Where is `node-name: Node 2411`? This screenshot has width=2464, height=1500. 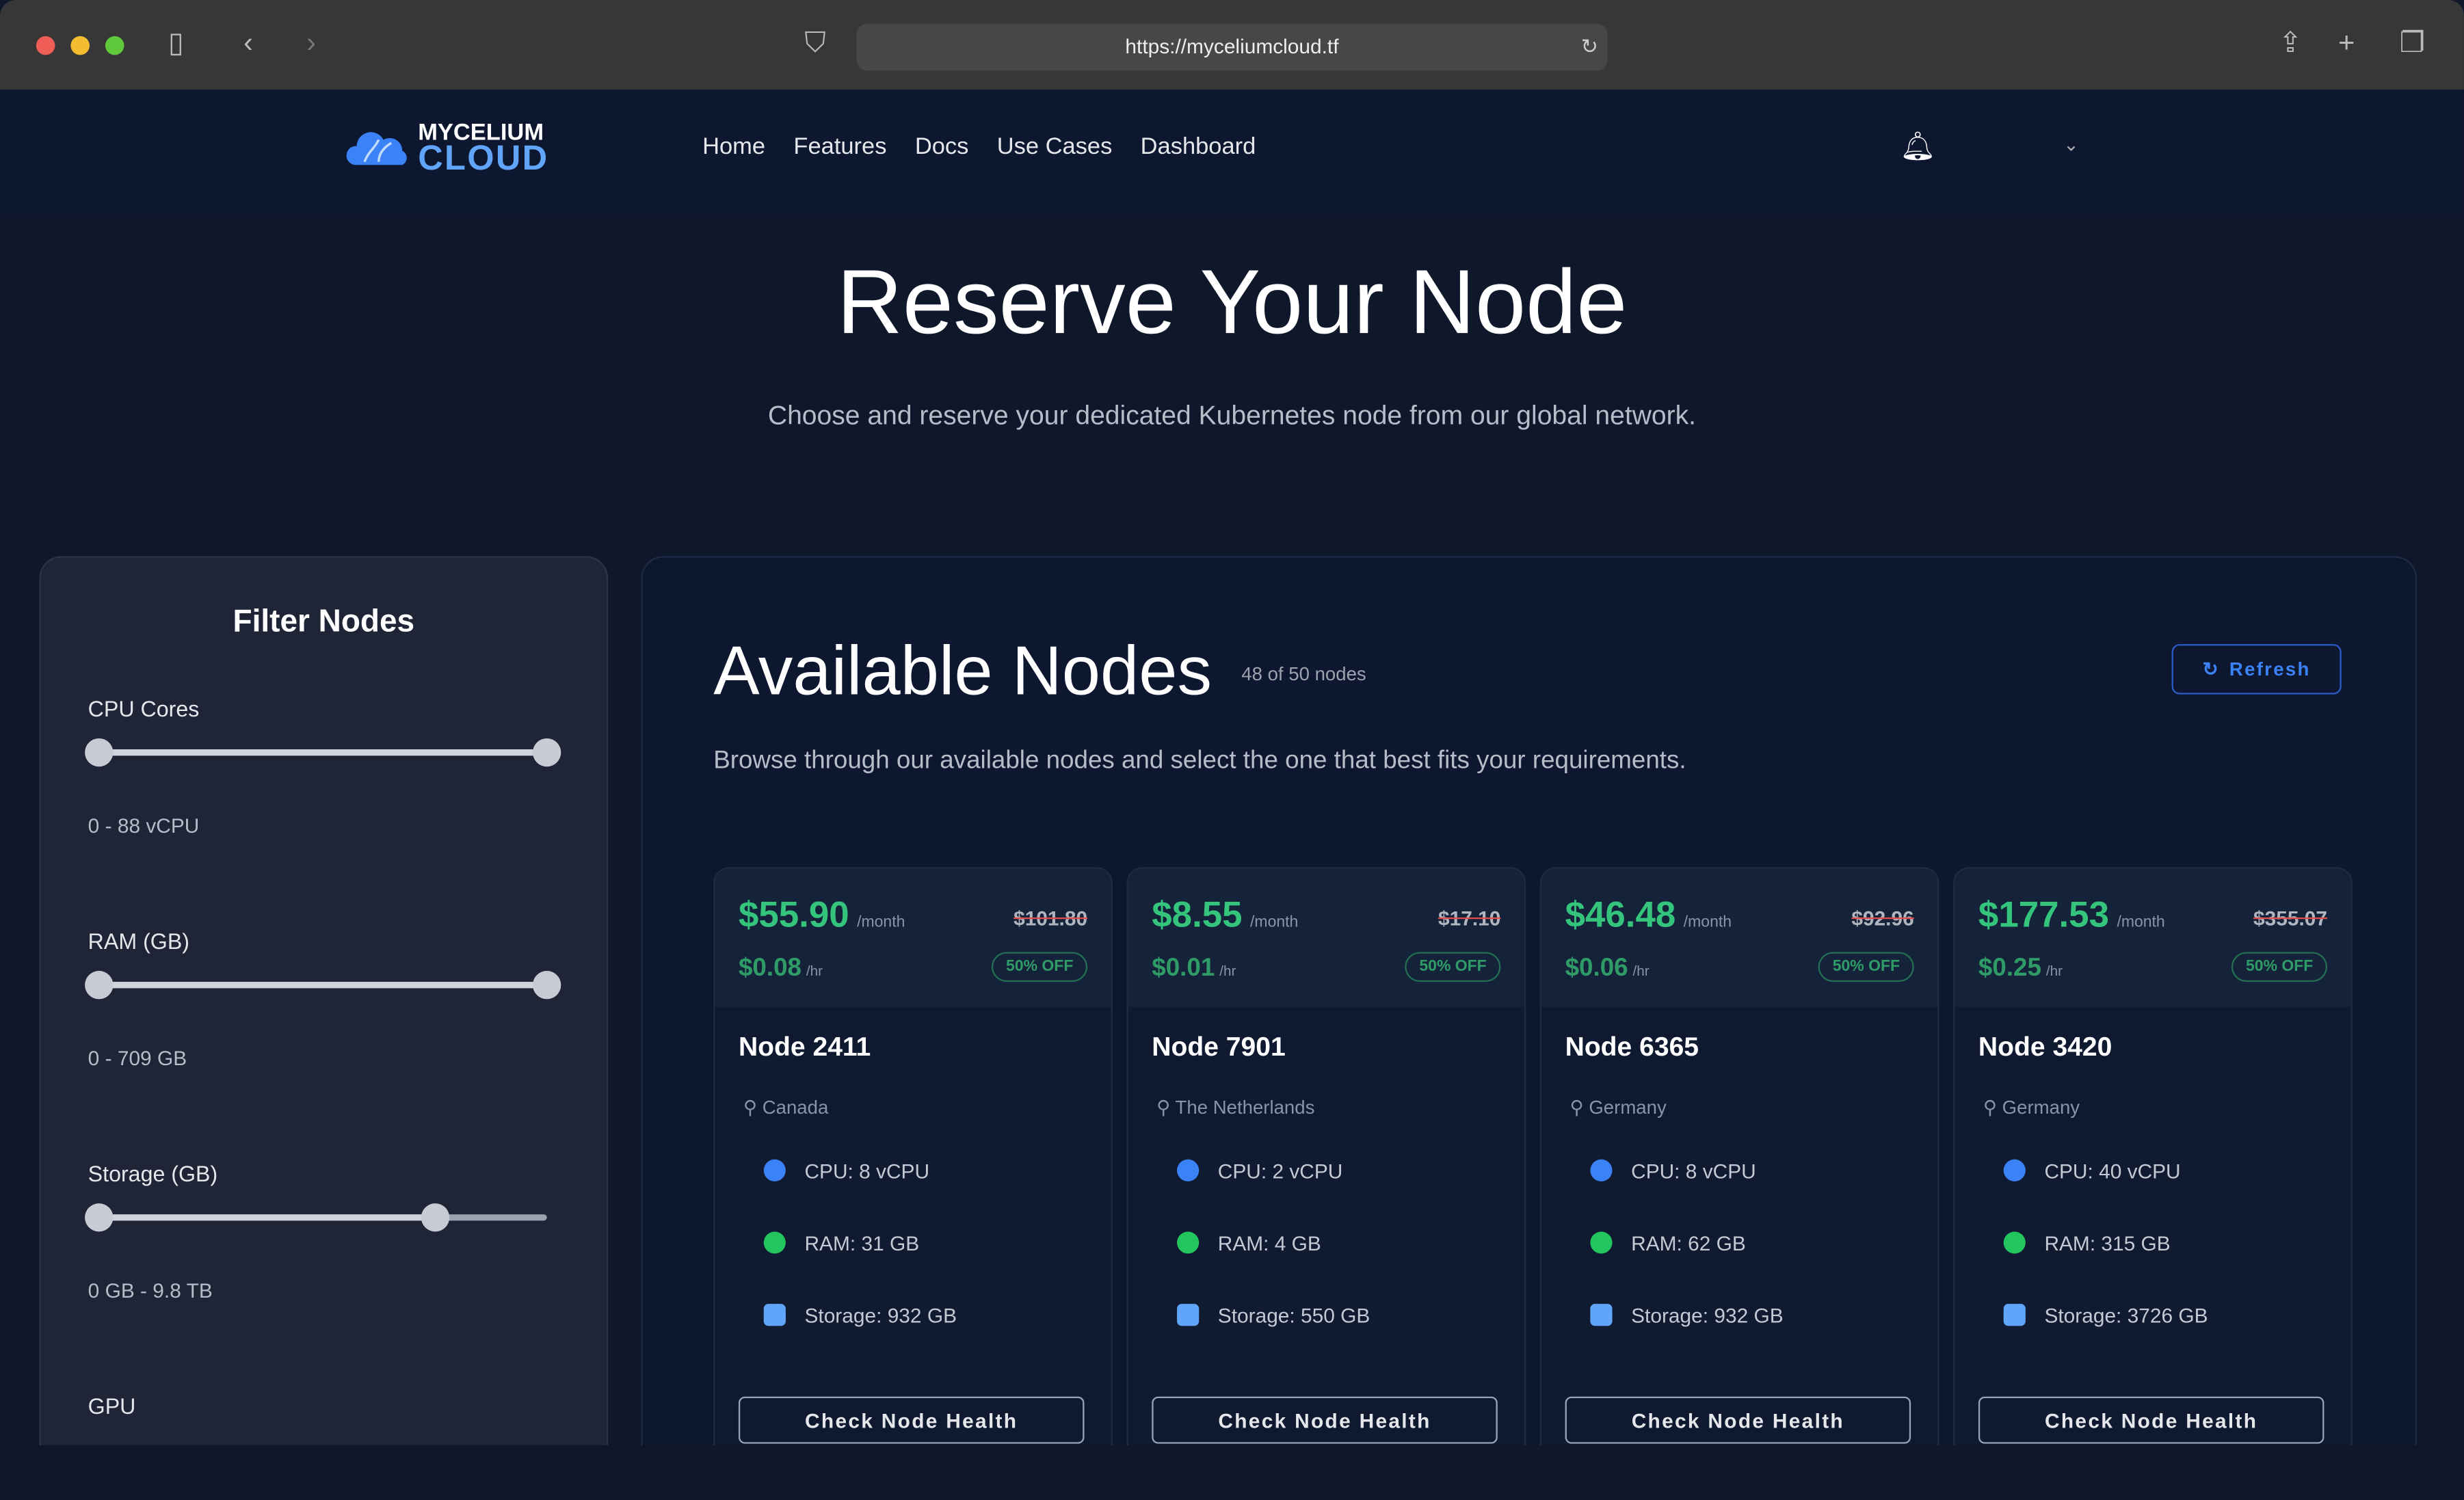
node-name: Node 2411 is located at coordinates (804, 1047).